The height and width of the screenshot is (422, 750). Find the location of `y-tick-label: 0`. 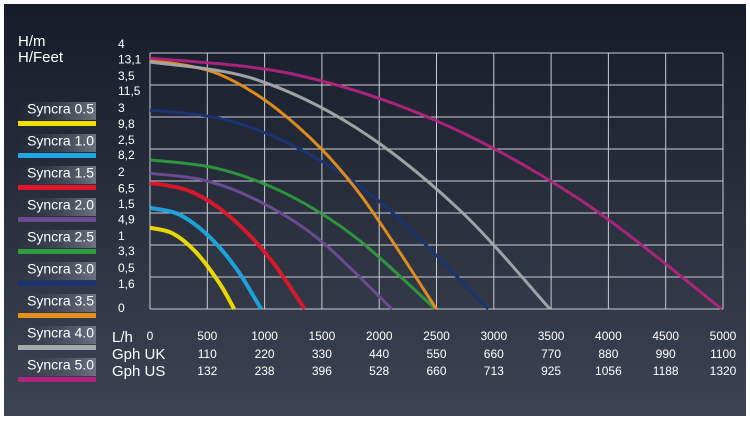

y-tick-label: 0 is located at coordinates (121, 308).